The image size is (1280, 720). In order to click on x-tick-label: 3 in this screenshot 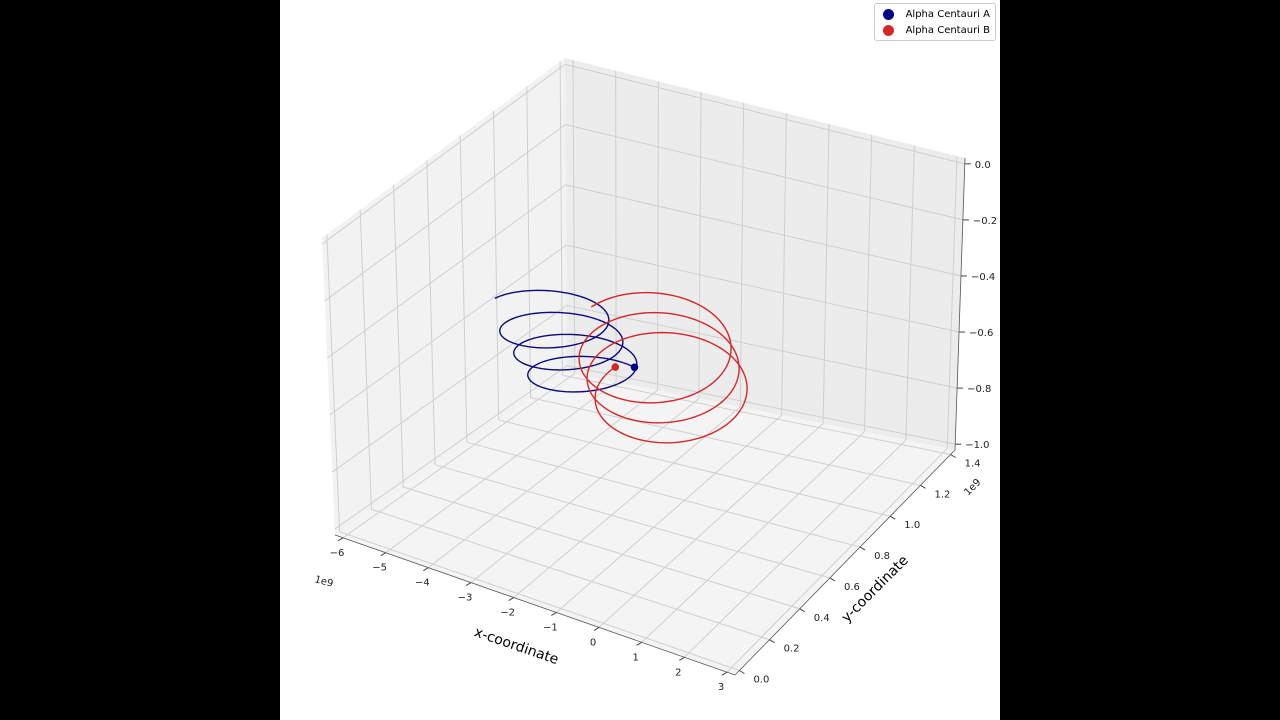, I will do `click(721, 687)`.